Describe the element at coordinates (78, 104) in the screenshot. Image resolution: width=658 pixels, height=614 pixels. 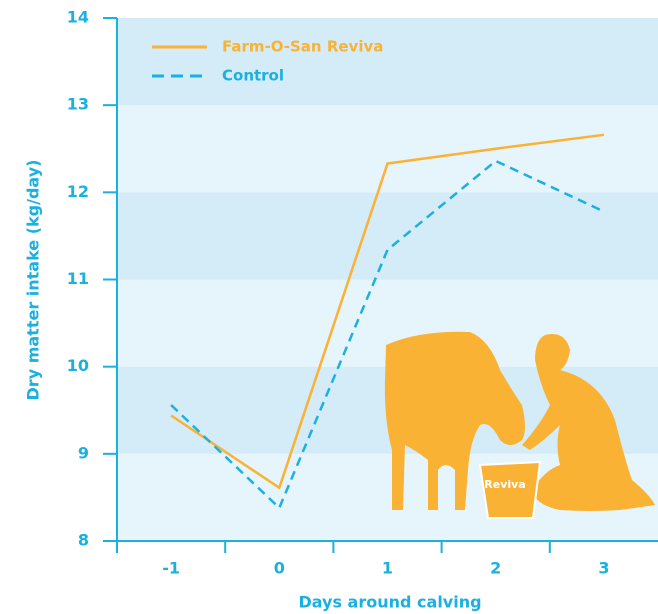
I see `y-tick-label: 13` at that location.